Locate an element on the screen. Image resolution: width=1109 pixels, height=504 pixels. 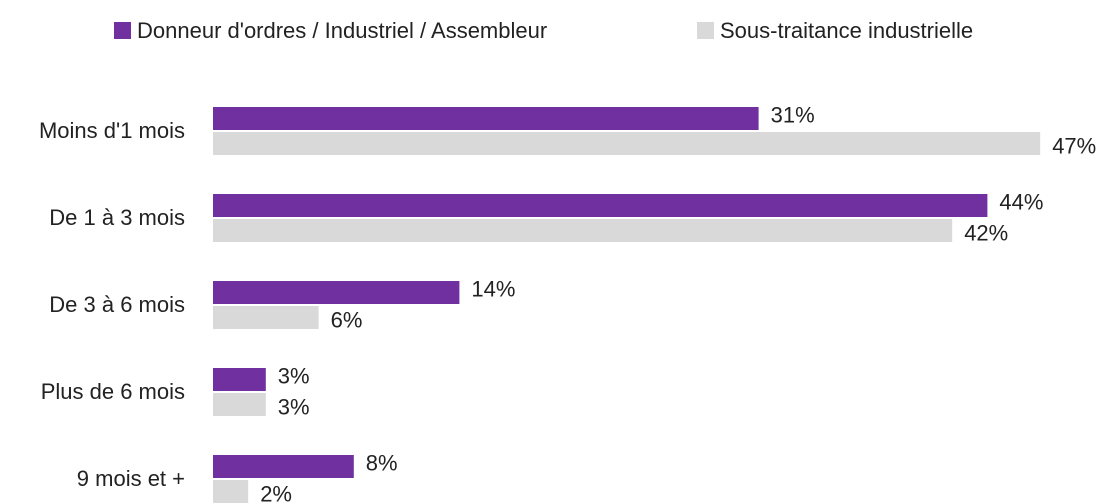
category-label: De 1 à 3 mois is located at coordinates (117, 217).